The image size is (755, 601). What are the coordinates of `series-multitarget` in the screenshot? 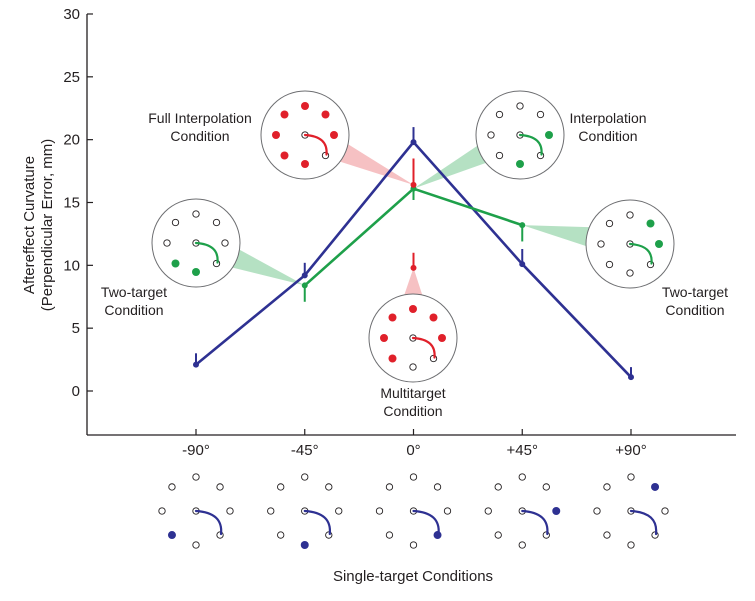 It's located at (413, 261).